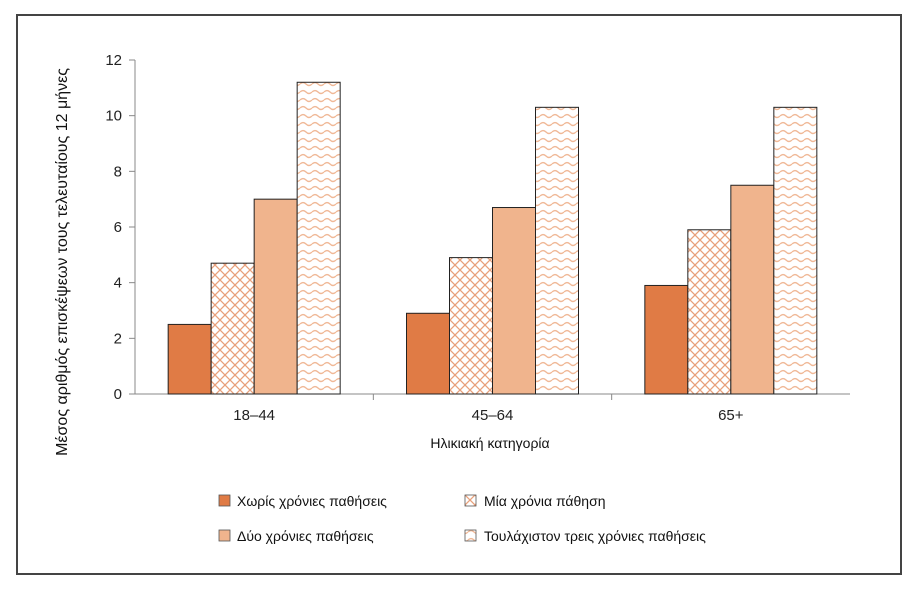 The height and width of the screenshot is (598, 920). What do you see at coordinates (489, 443) in the screenshot?
I see `x-axis-label: Ηλικιακή κατηγορία` at bounding box center [489, 443].